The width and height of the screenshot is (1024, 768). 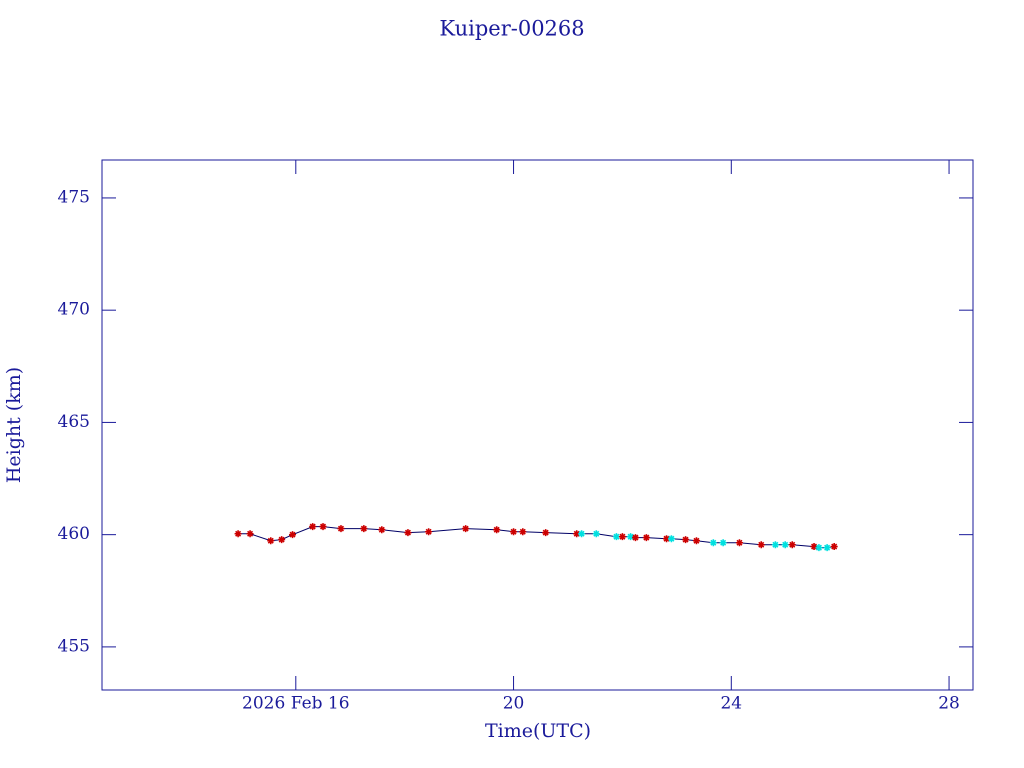 What do you see at coordinates (74, 646) in the screenshot?
I see `y-tick-label: 455` at bounding box center [74, 646].